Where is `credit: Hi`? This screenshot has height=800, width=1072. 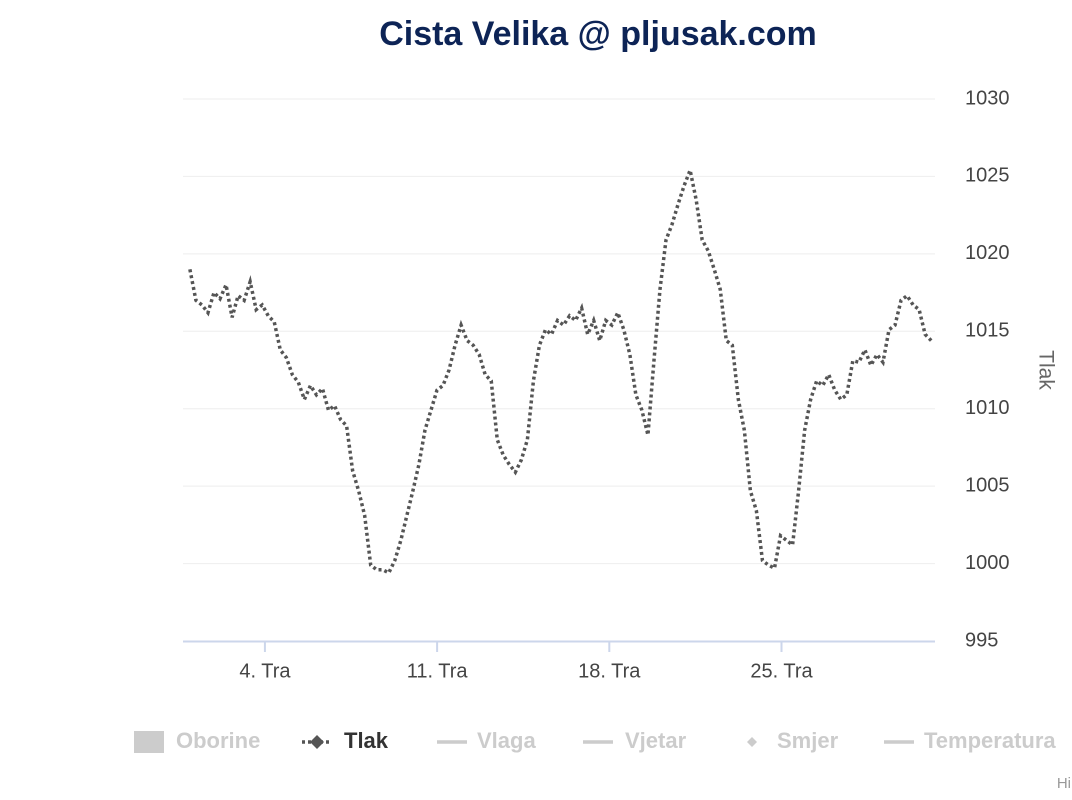 credit: Hi is located at coordinates (1064, 783).